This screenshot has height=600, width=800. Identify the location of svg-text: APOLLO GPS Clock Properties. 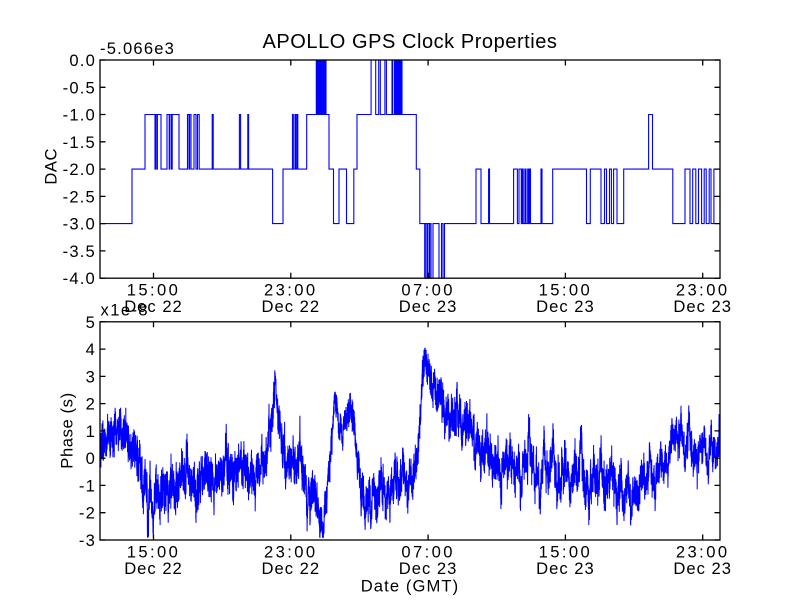
(410, 42).